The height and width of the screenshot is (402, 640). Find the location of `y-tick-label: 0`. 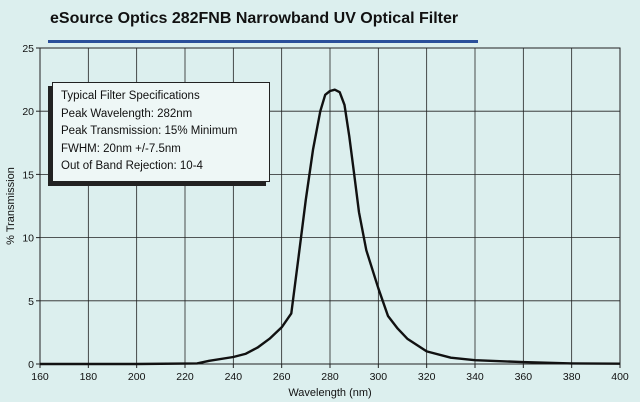

y-tick-label: 0 is located at coordinates (31, 365).